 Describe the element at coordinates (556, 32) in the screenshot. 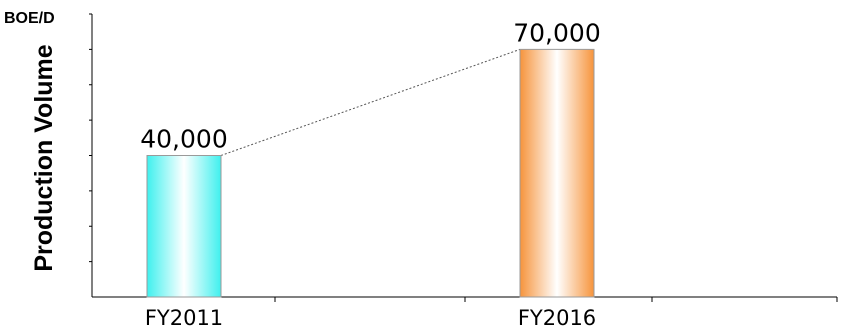

I see `value-label-fy2016: 70,000` at that location.